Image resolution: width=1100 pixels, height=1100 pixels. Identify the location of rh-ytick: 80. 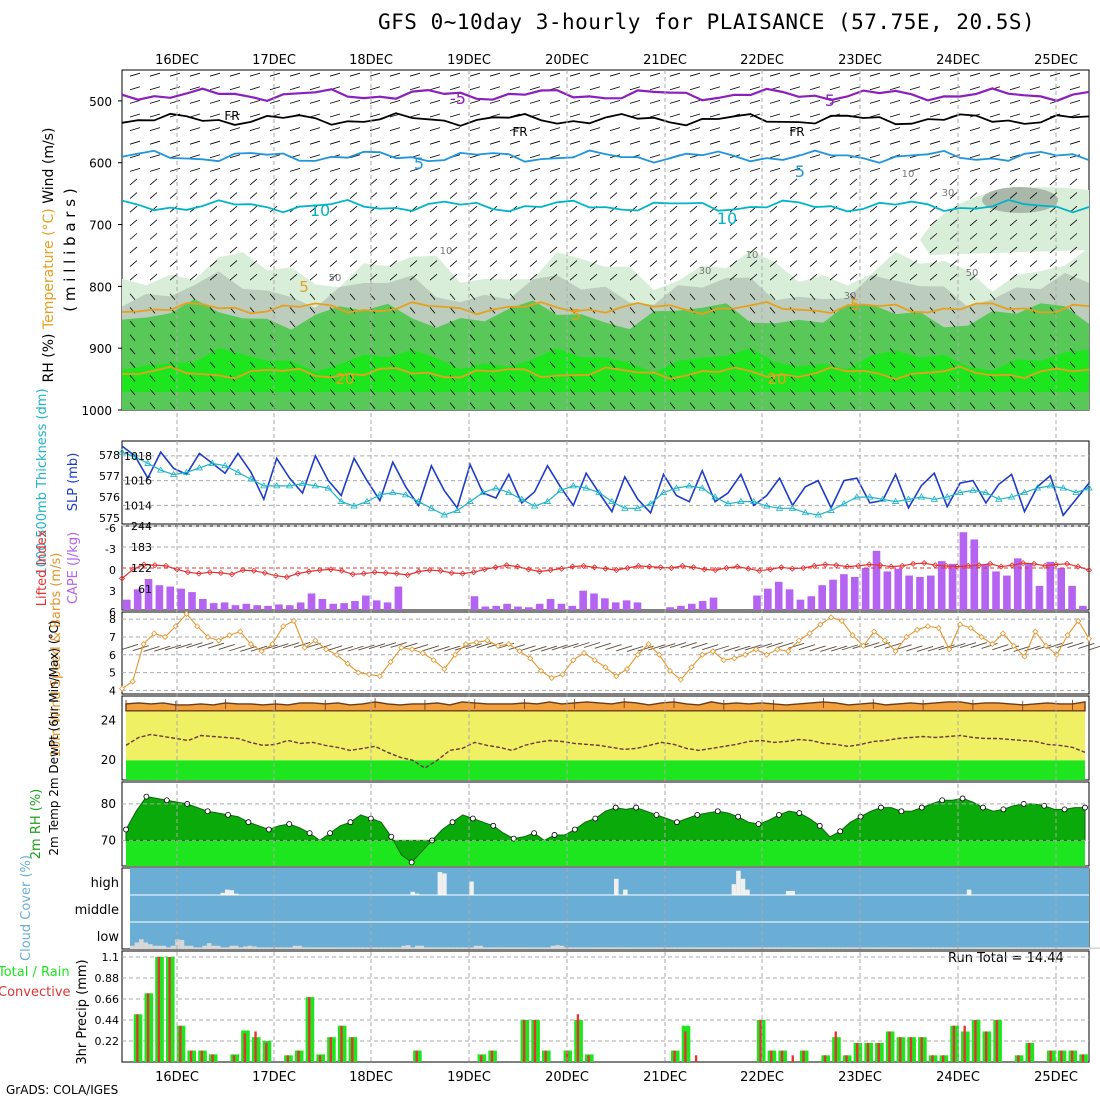
(108, 804).